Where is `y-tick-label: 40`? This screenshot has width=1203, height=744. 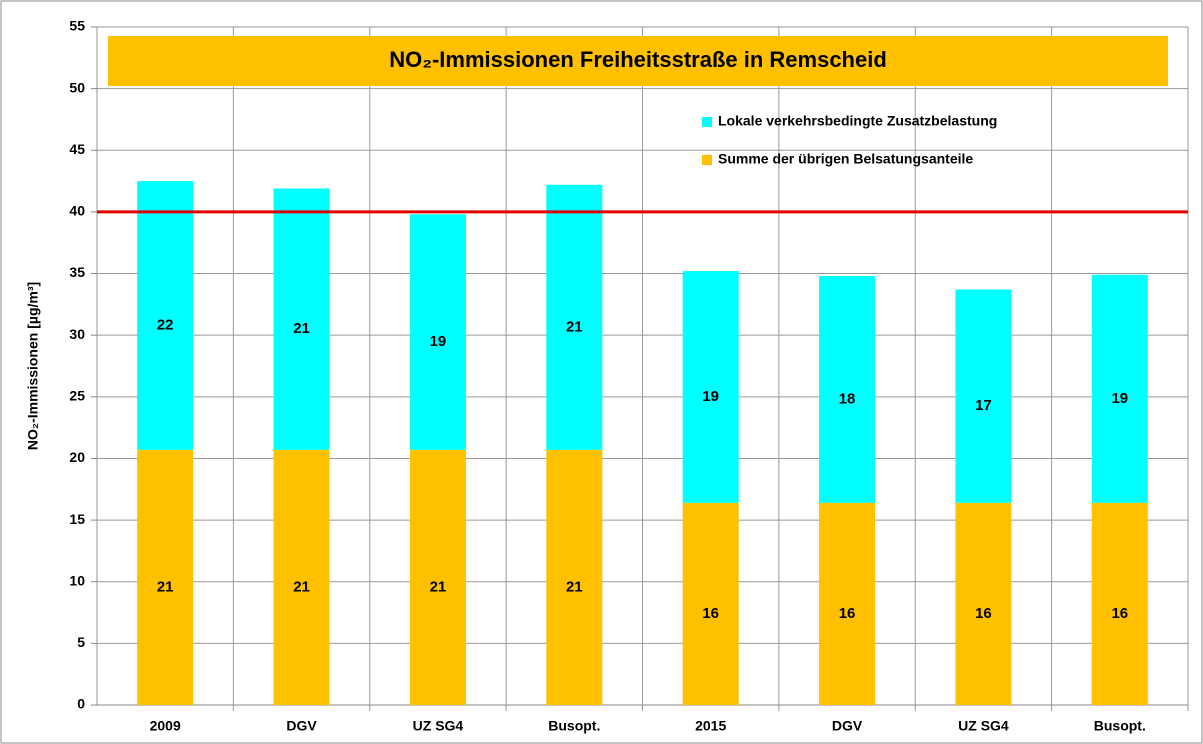 y-tick-label: 40 is located at coordinates (77, 211).